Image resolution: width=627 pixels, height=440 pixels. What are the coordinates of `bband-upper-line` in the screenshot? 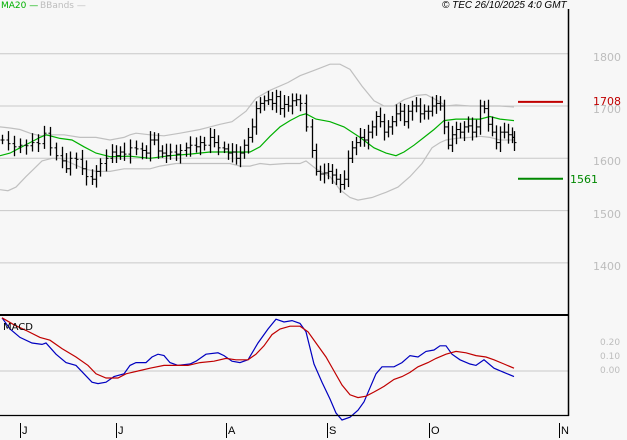 It's located at (257, 102).